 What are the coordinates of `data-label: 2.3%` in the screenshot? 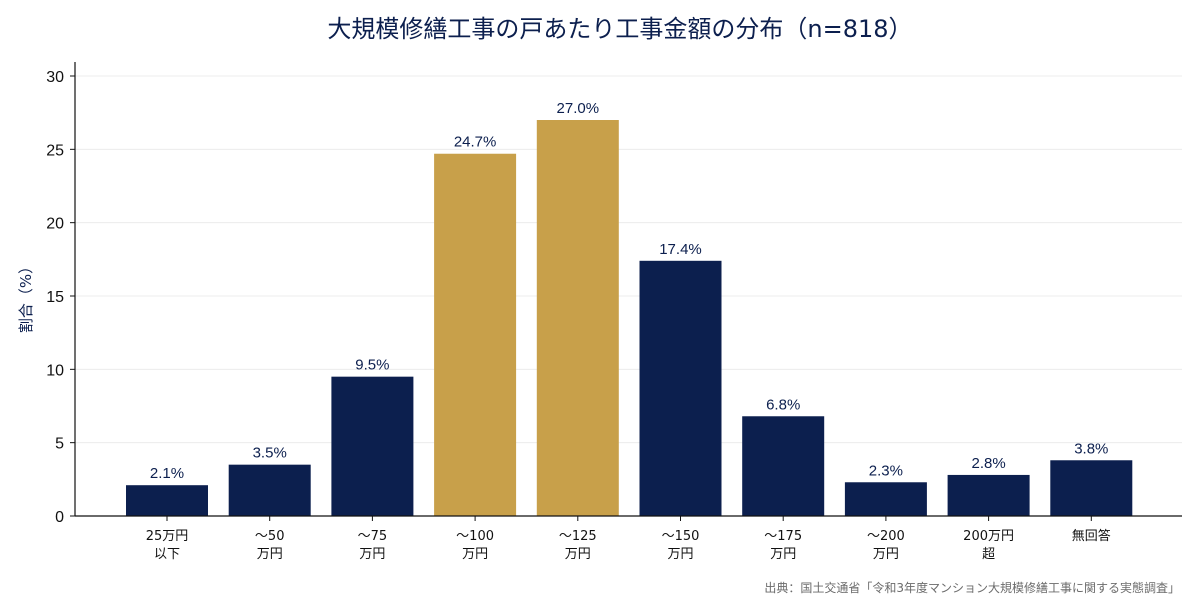 It's located at (886, 470).